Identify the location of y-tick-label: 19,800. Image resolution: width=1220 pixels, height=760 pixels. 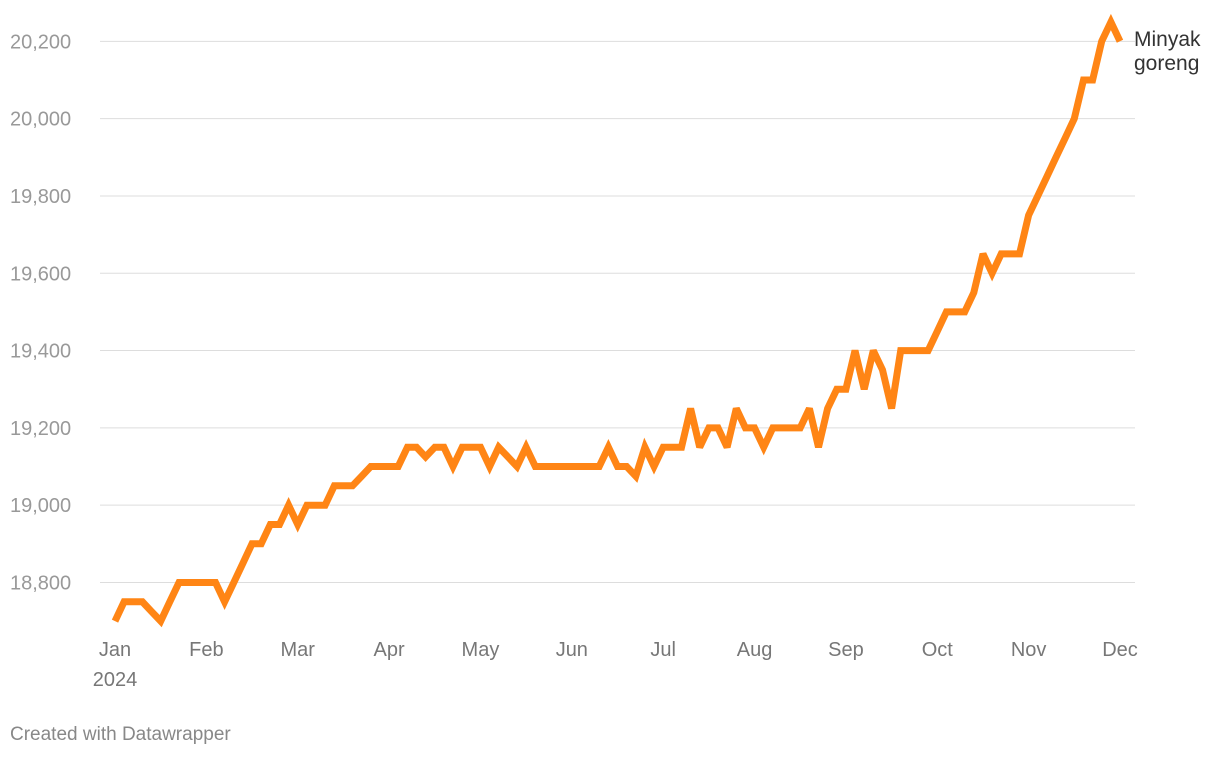
(40, 197).